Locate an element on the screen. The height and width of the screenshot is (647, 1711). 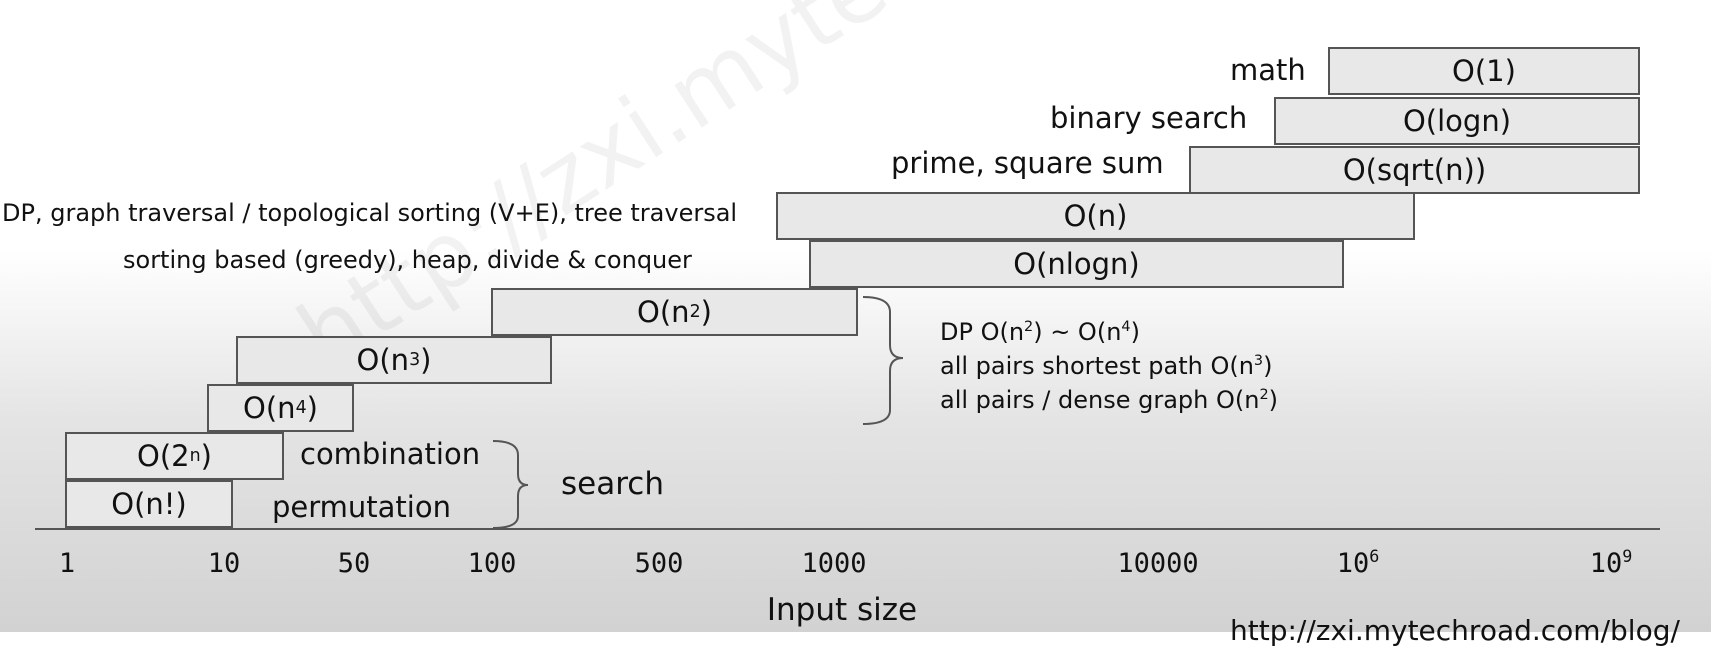
tick-10e9: 10⁹ is located at coordinates (1611, 563).